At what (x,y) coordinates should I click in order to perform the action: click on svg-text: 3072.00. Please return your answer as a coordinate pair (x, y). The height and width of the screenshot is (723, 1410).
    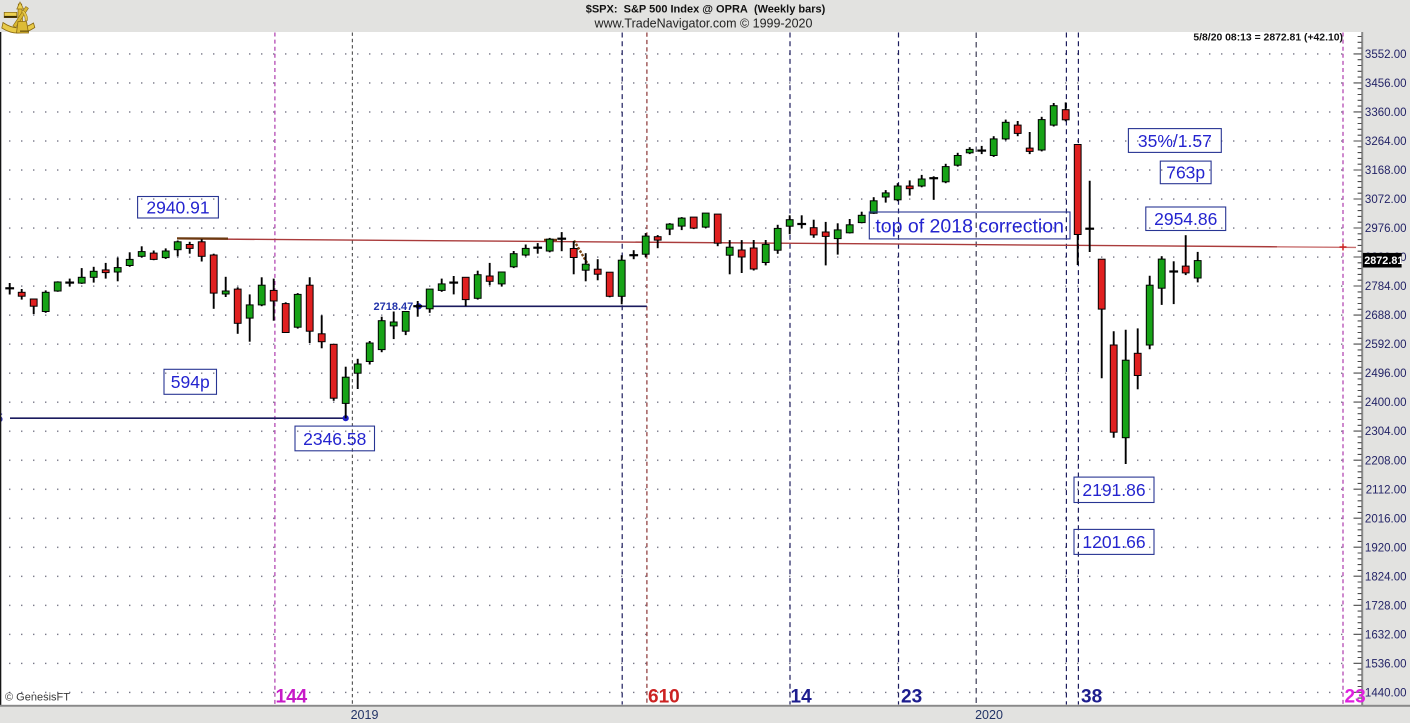
    Looking at the image, I should click on (1386, 200).